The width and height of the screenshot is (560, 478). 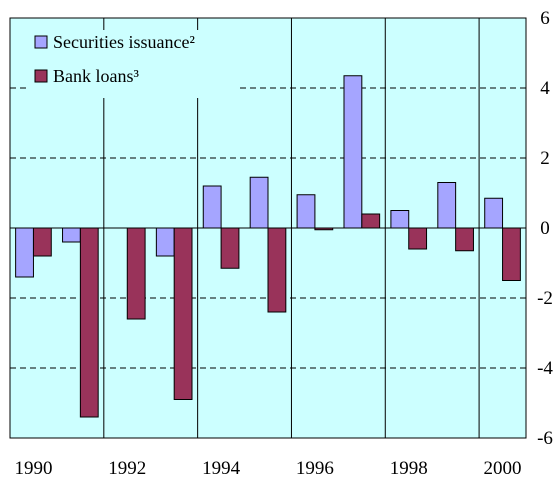 I want to click on y-tick-label: -4, so click(x=545, y=368).